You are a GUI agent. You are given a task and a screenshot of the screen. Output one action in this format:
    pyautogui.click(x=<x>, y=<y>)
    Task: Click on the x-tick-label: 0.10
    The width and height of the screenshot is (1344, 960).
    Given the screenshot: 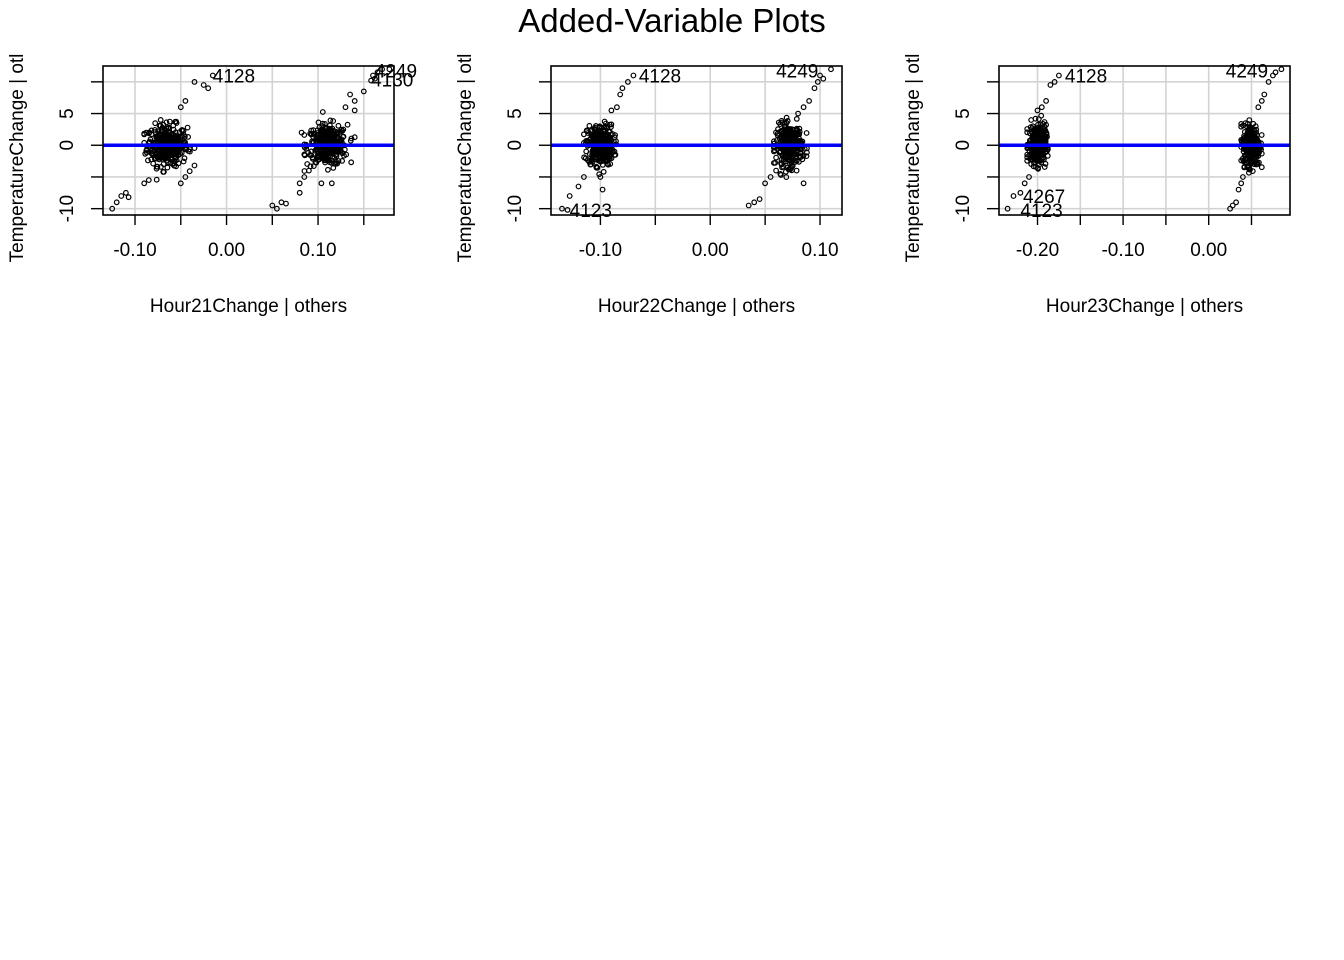 What is the action you would take?
    pyautogui.click(x=318, y=250)
    